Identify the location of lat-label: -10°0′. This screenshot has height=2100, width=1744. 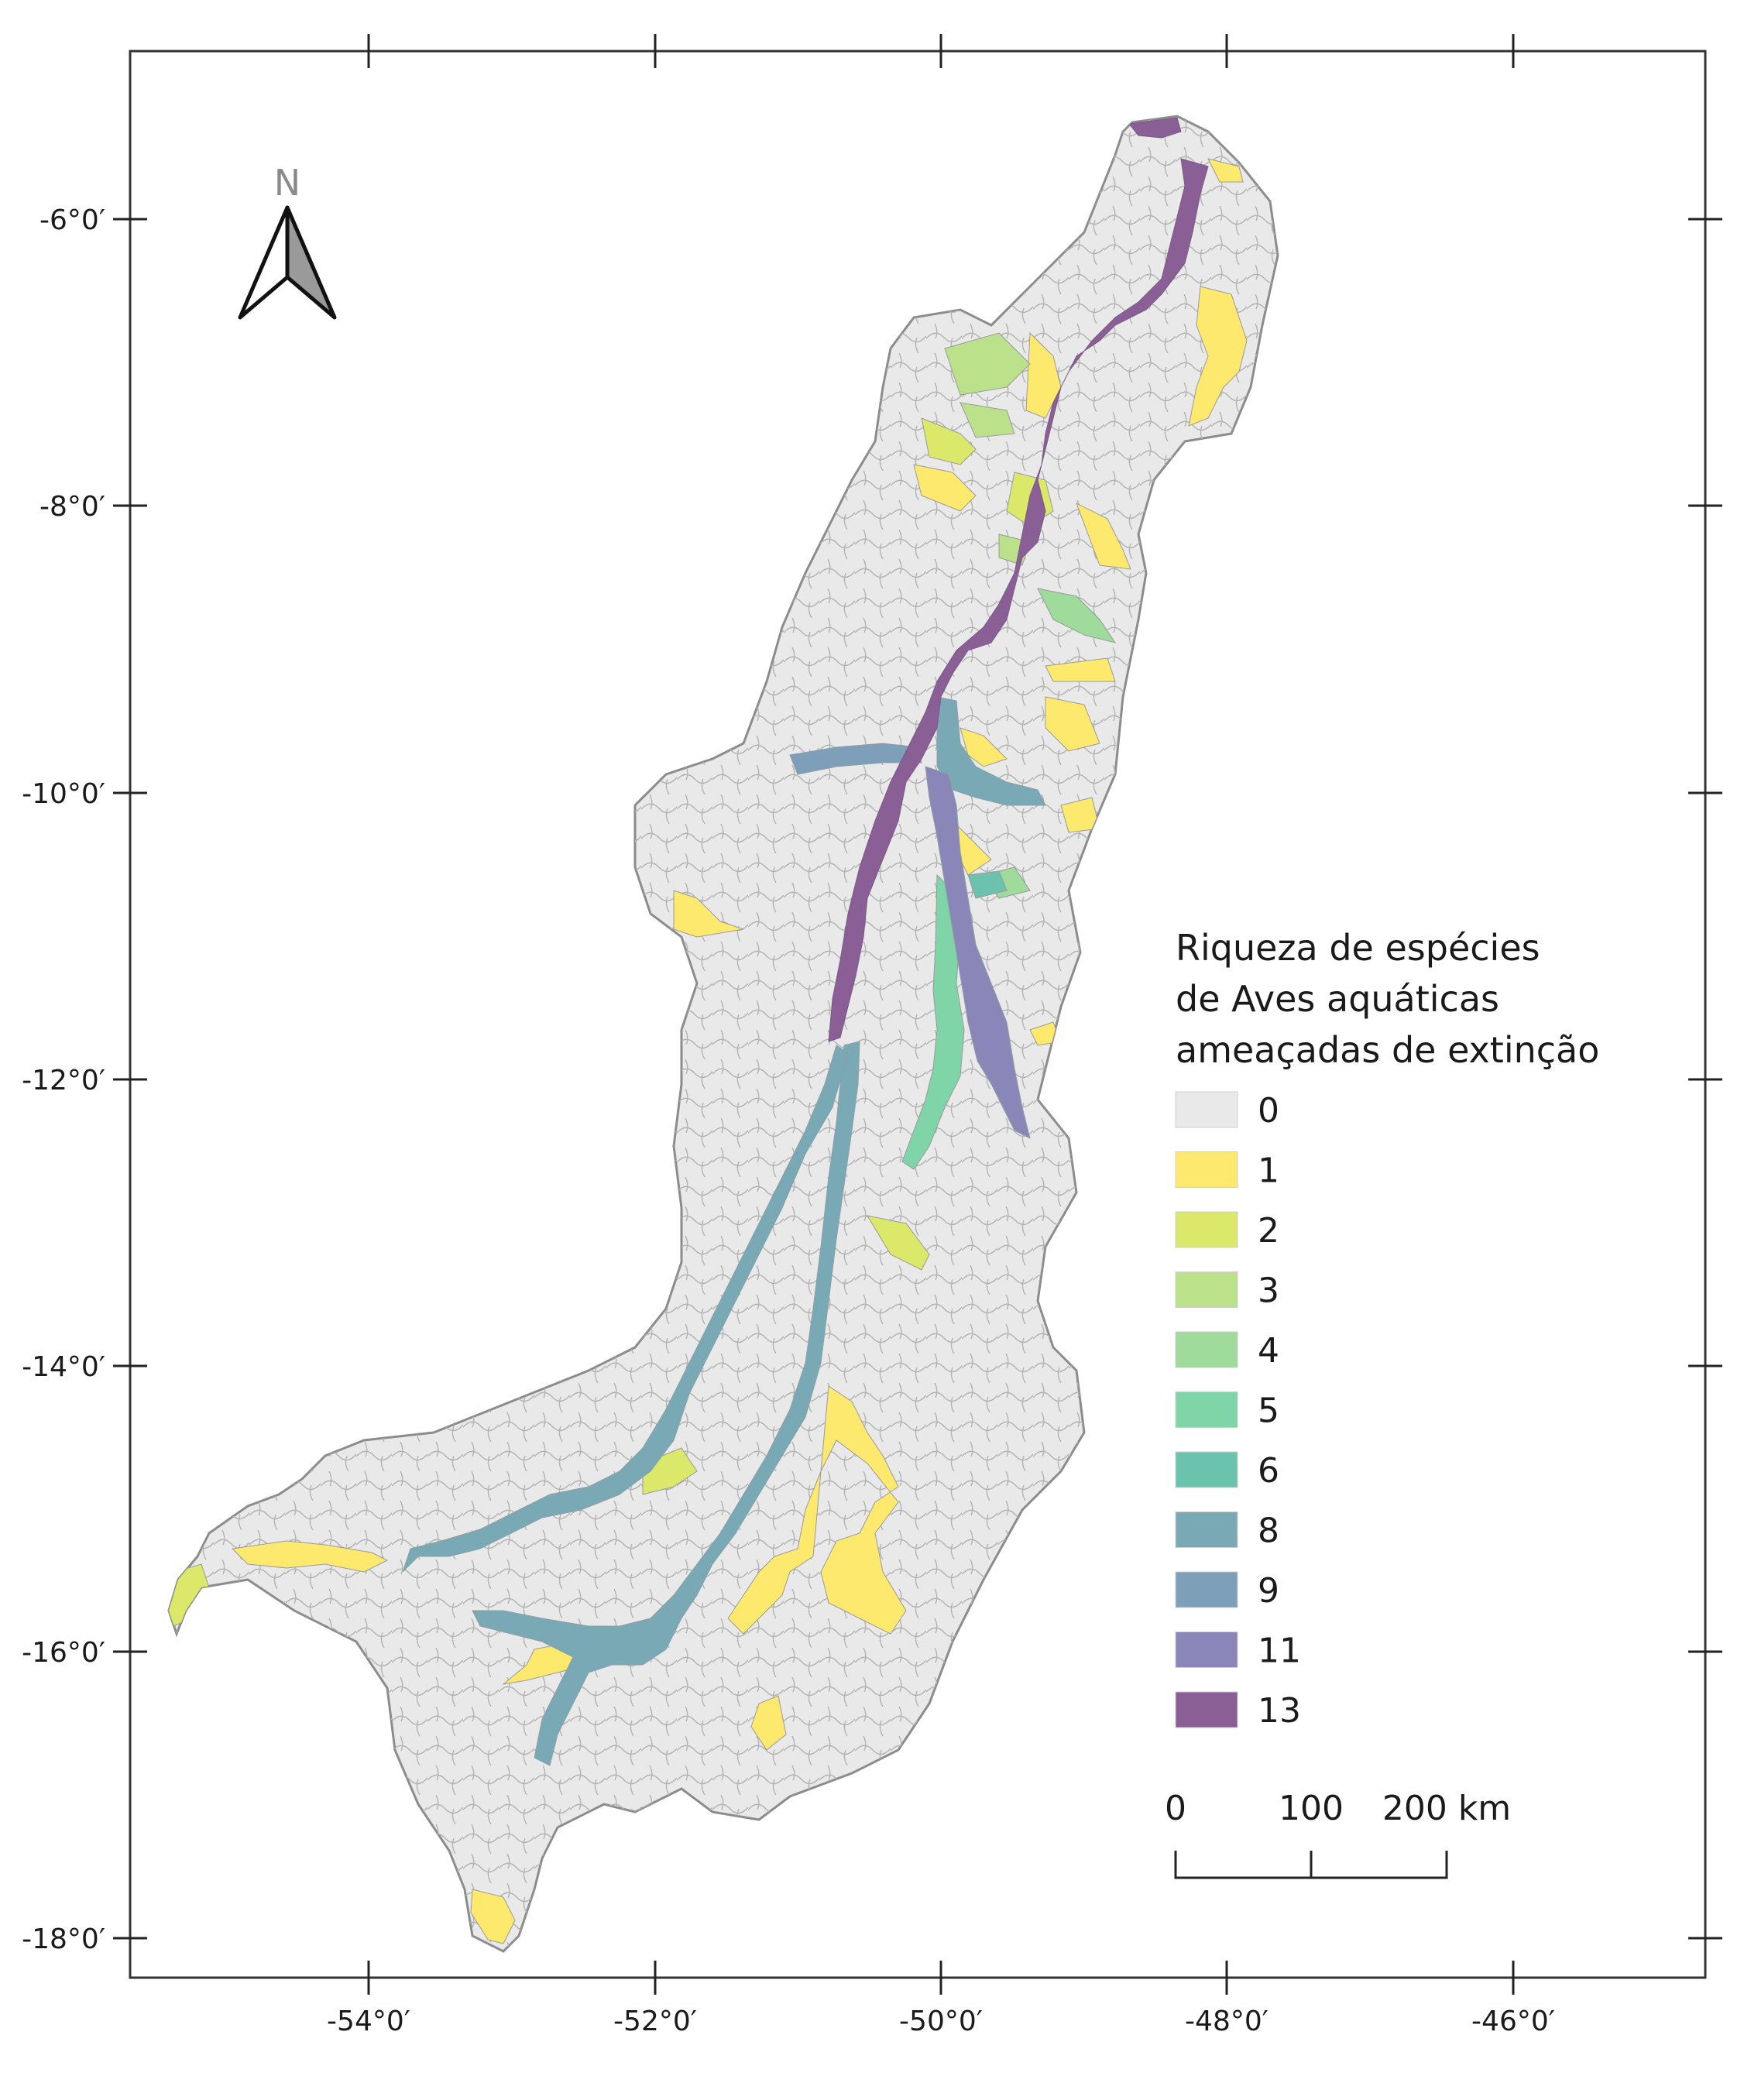
(63, 794).